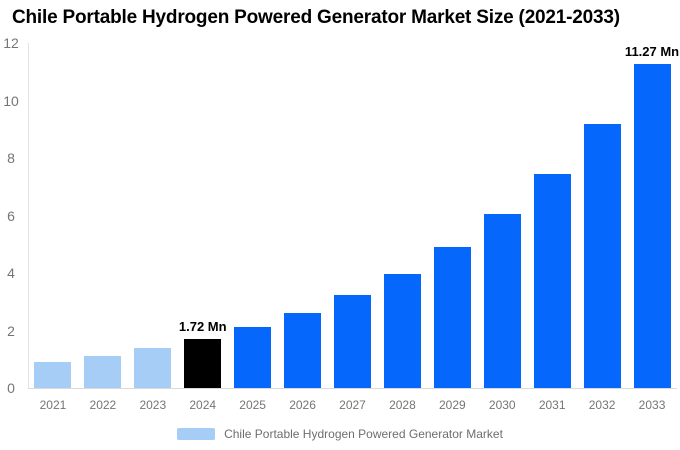  I want to click on x-axis-line, so click(352, 388).